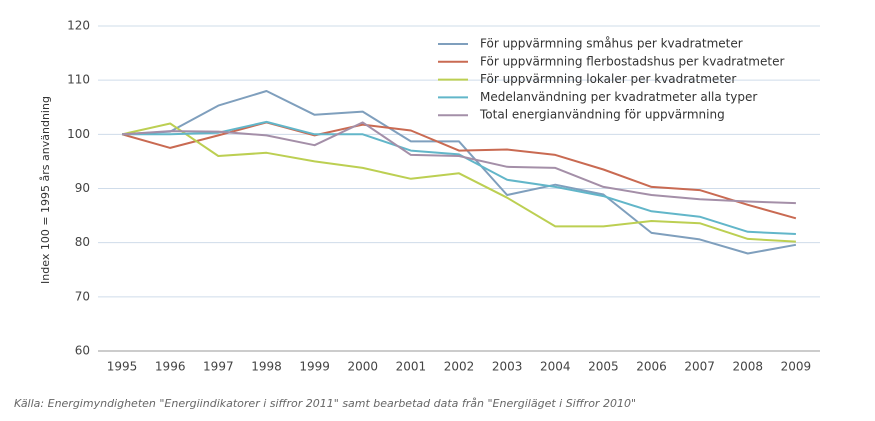 The width and height of the screenshot is (875, 421). What do you see at coordinates (78, 134) in the screenshot?
I see `y-tick-label: 100` at bounding box center [78, 134].